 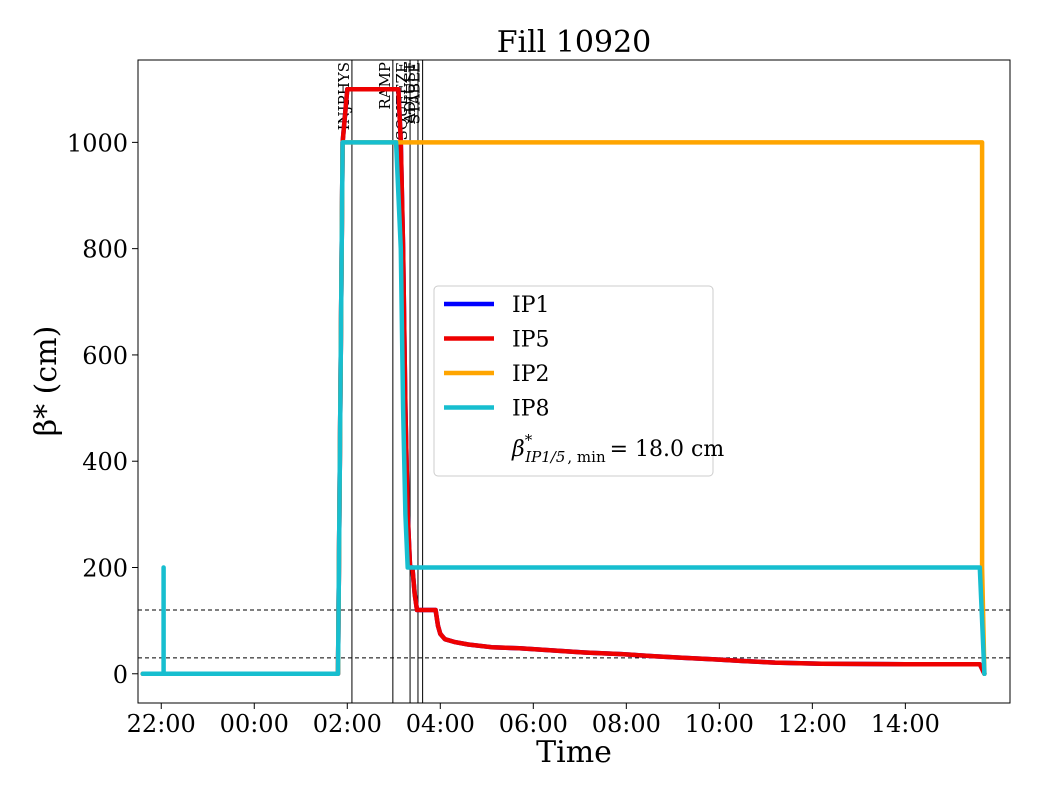 I want to click on legend-note-beta: β, so click(x=518, y=449).